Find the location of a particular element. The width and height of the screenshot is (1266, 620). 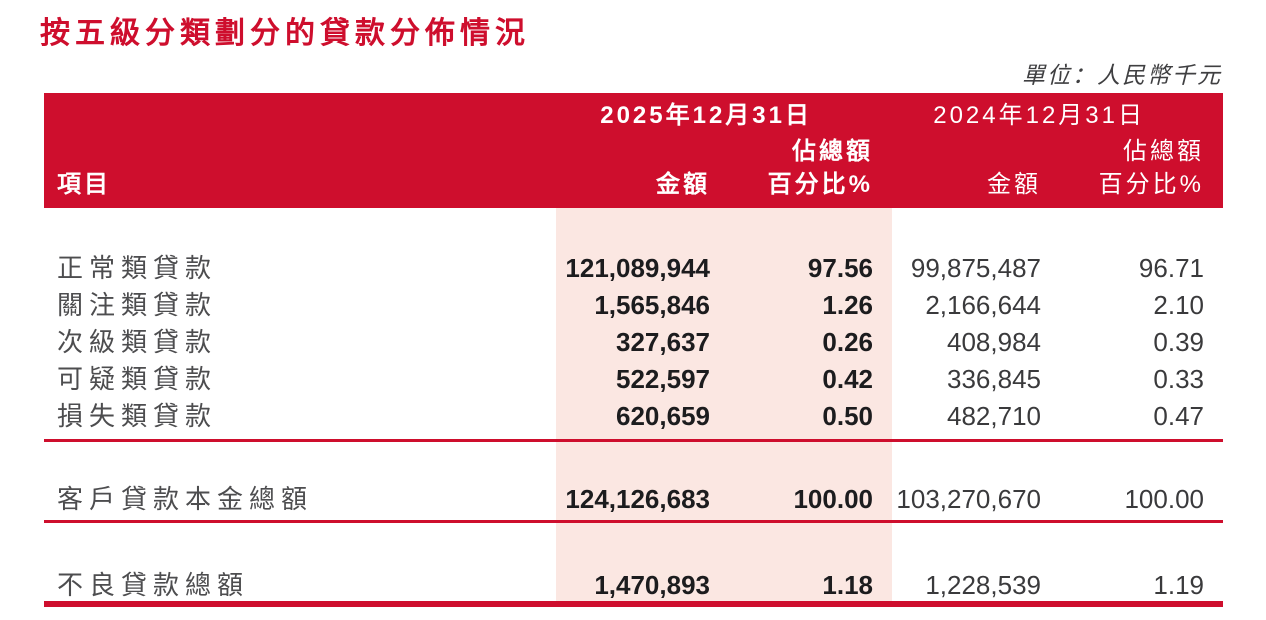

row-label: 不良貸款總額 is located at coordinates (153, 585).